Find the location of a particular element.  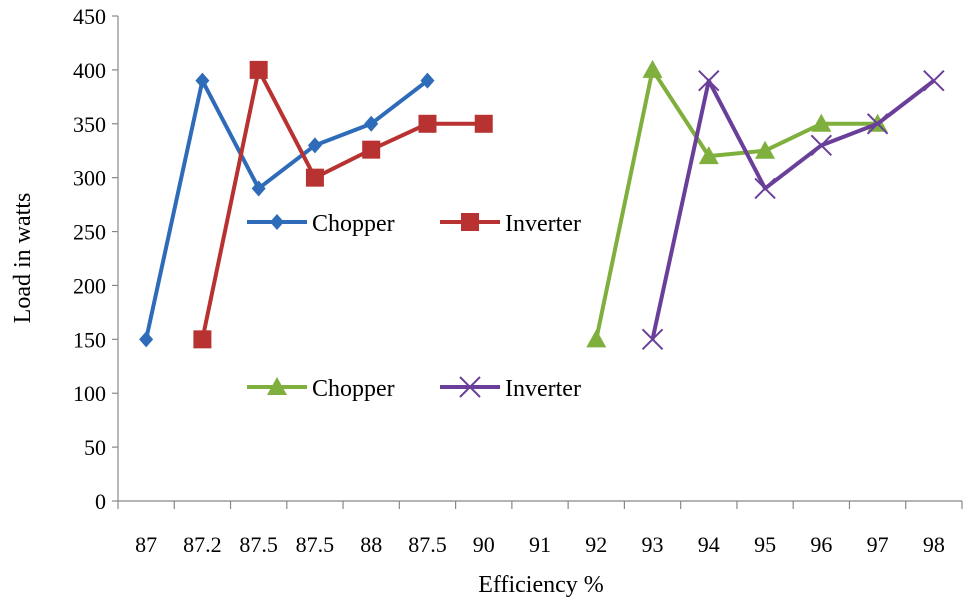

y-tick-label: 450 is located at coordinates (89, 16).